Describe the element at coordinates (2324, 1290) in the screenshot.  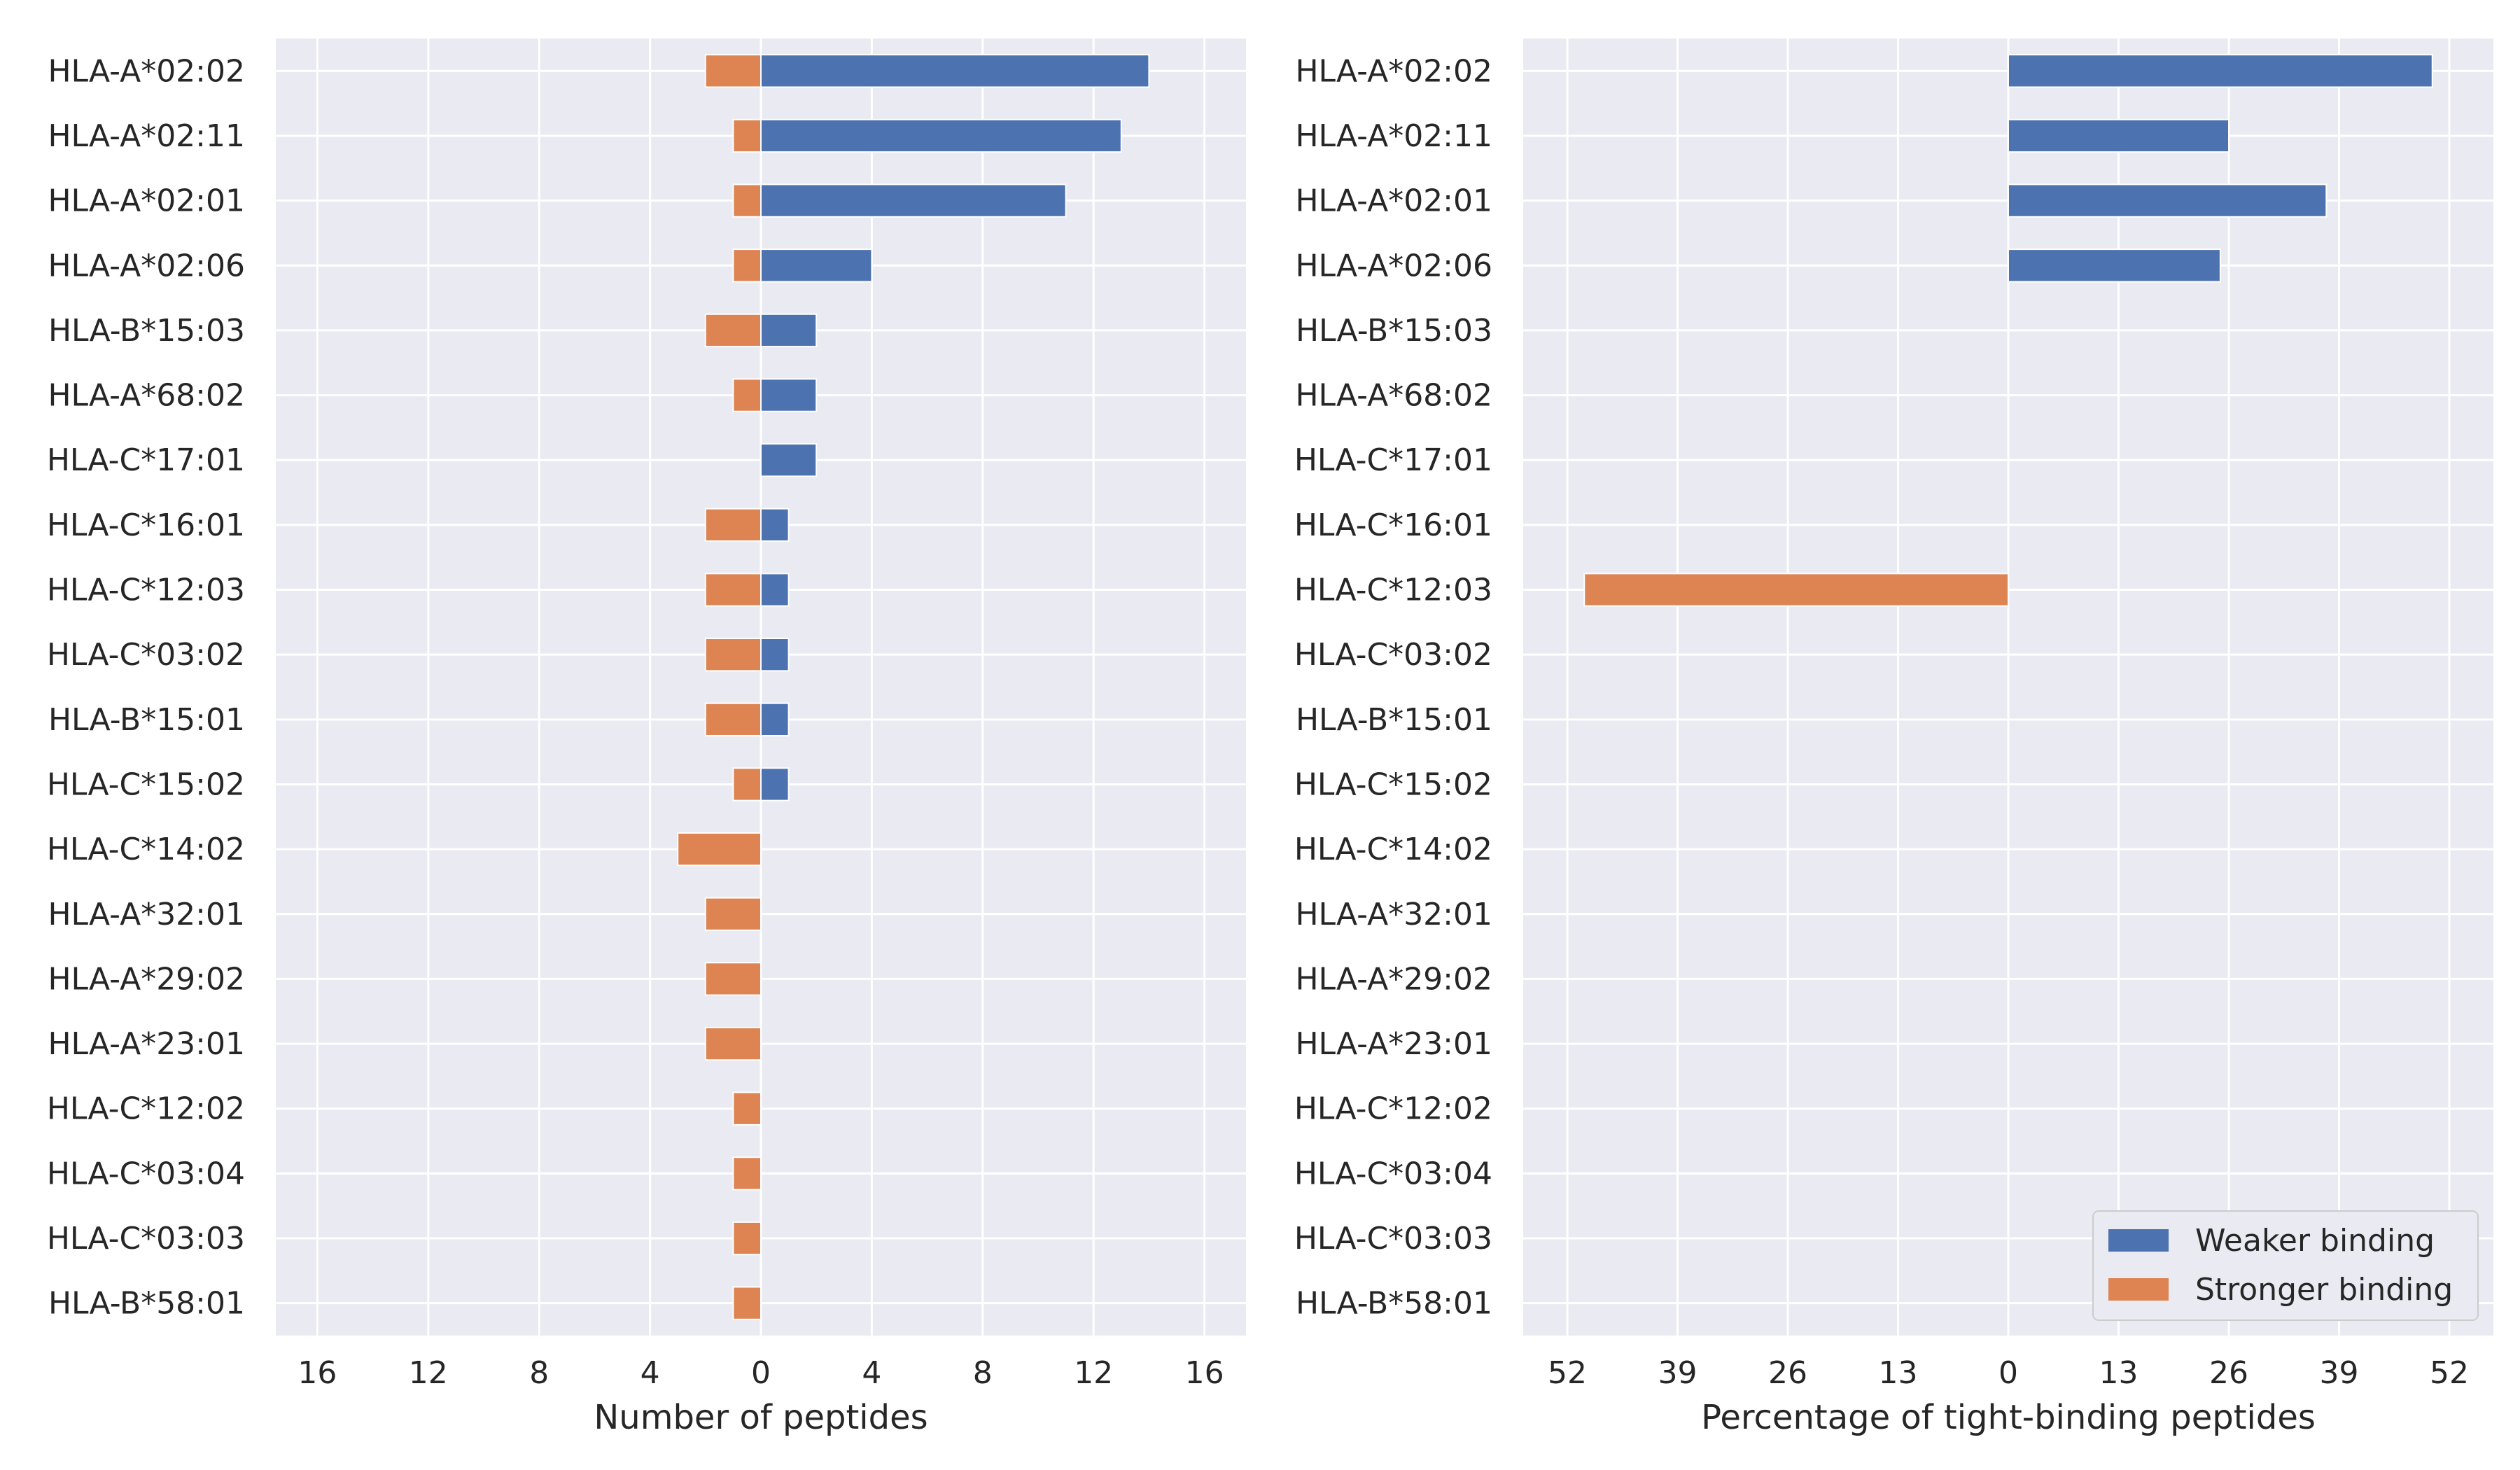
I see `legend-label: Stronger binding` at that location.